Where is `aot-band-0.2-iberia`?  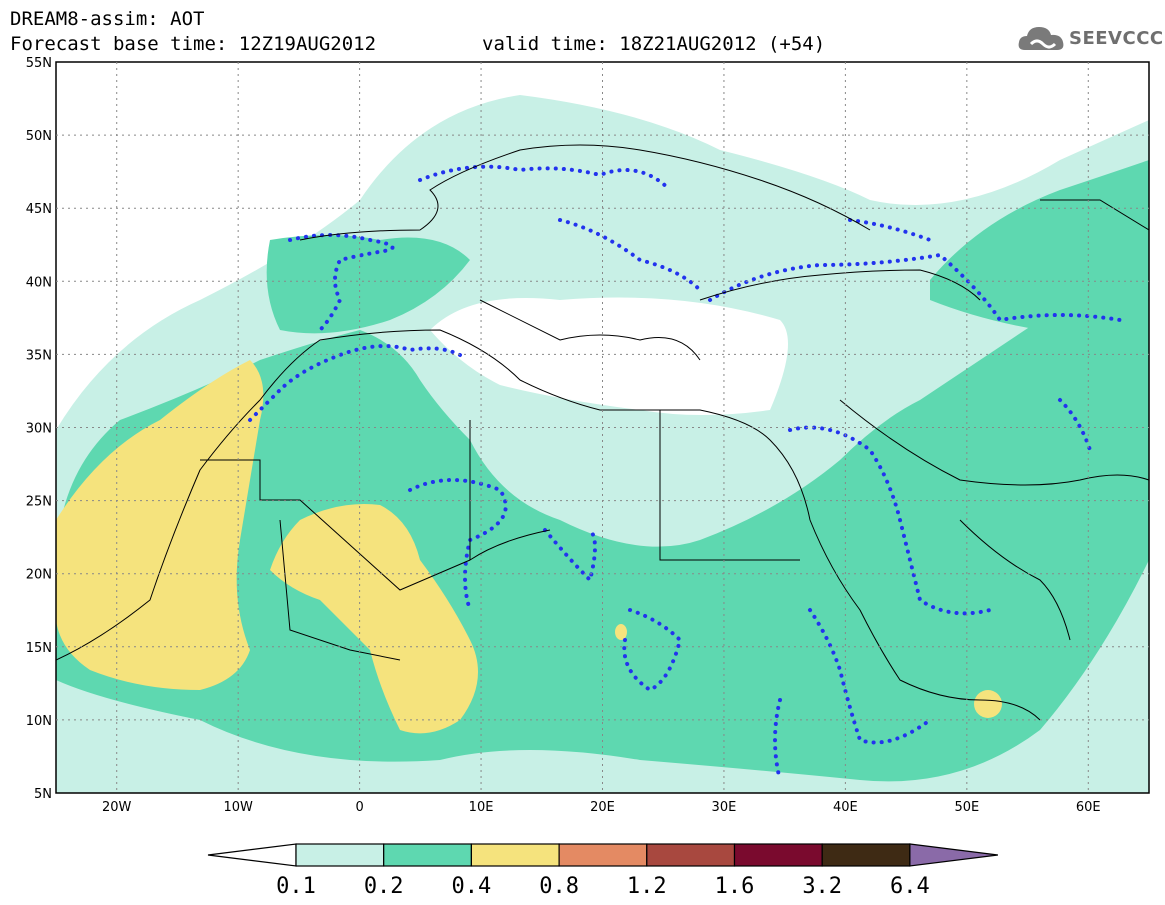 aot-band-0.2-iberia is located at coordinates (368, 284).